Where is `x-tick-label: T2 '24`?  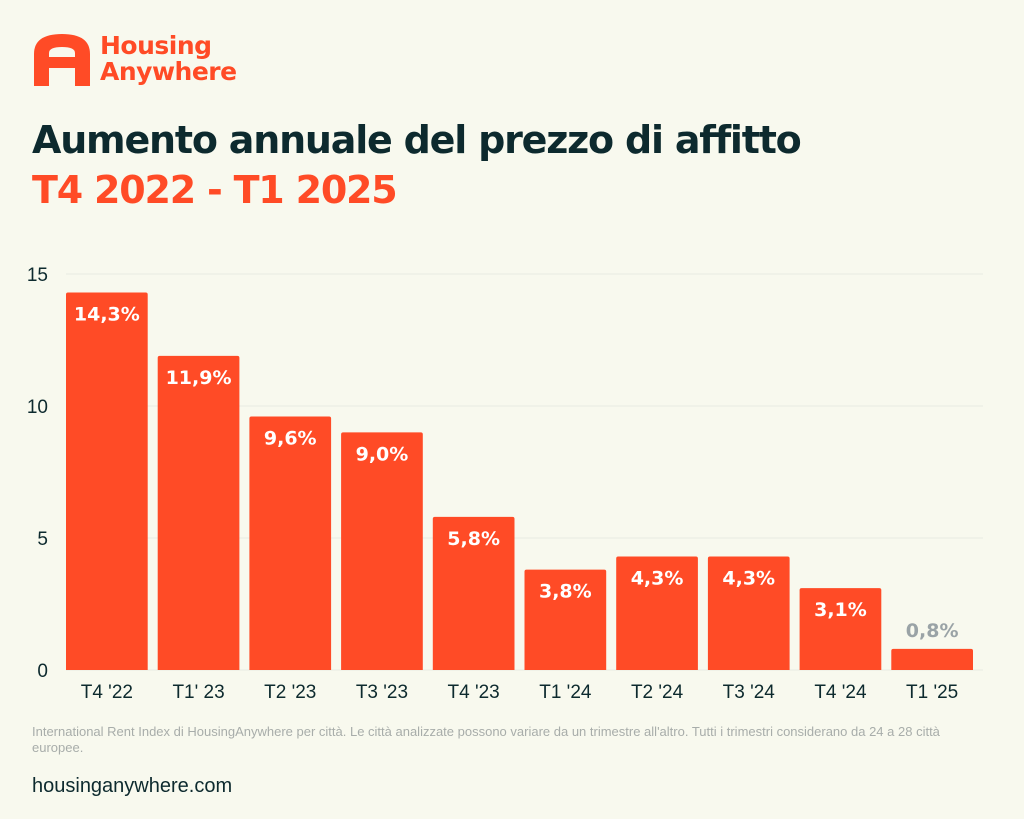
x-tick-label: T2 '24 is located at coordinates (657, 692).